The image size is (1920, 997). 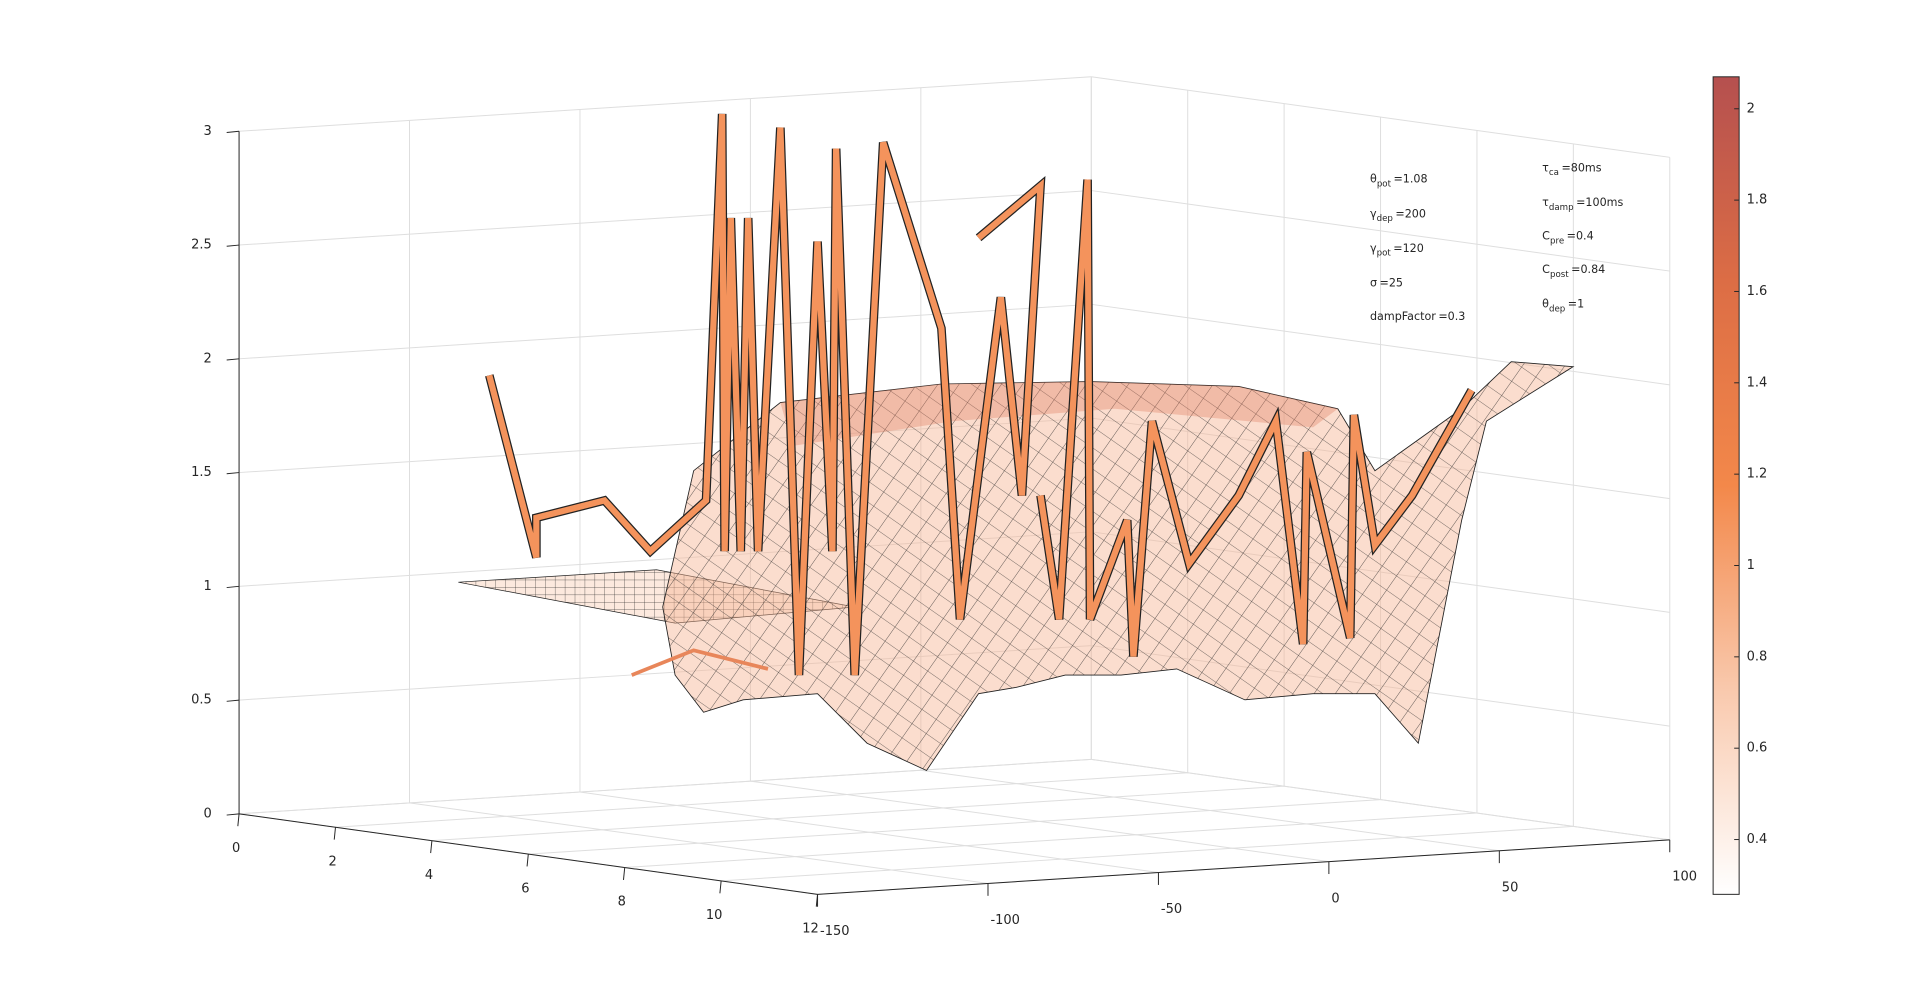 I want to click on annotation: θpot =1.08, so click(x=1399, y=181).